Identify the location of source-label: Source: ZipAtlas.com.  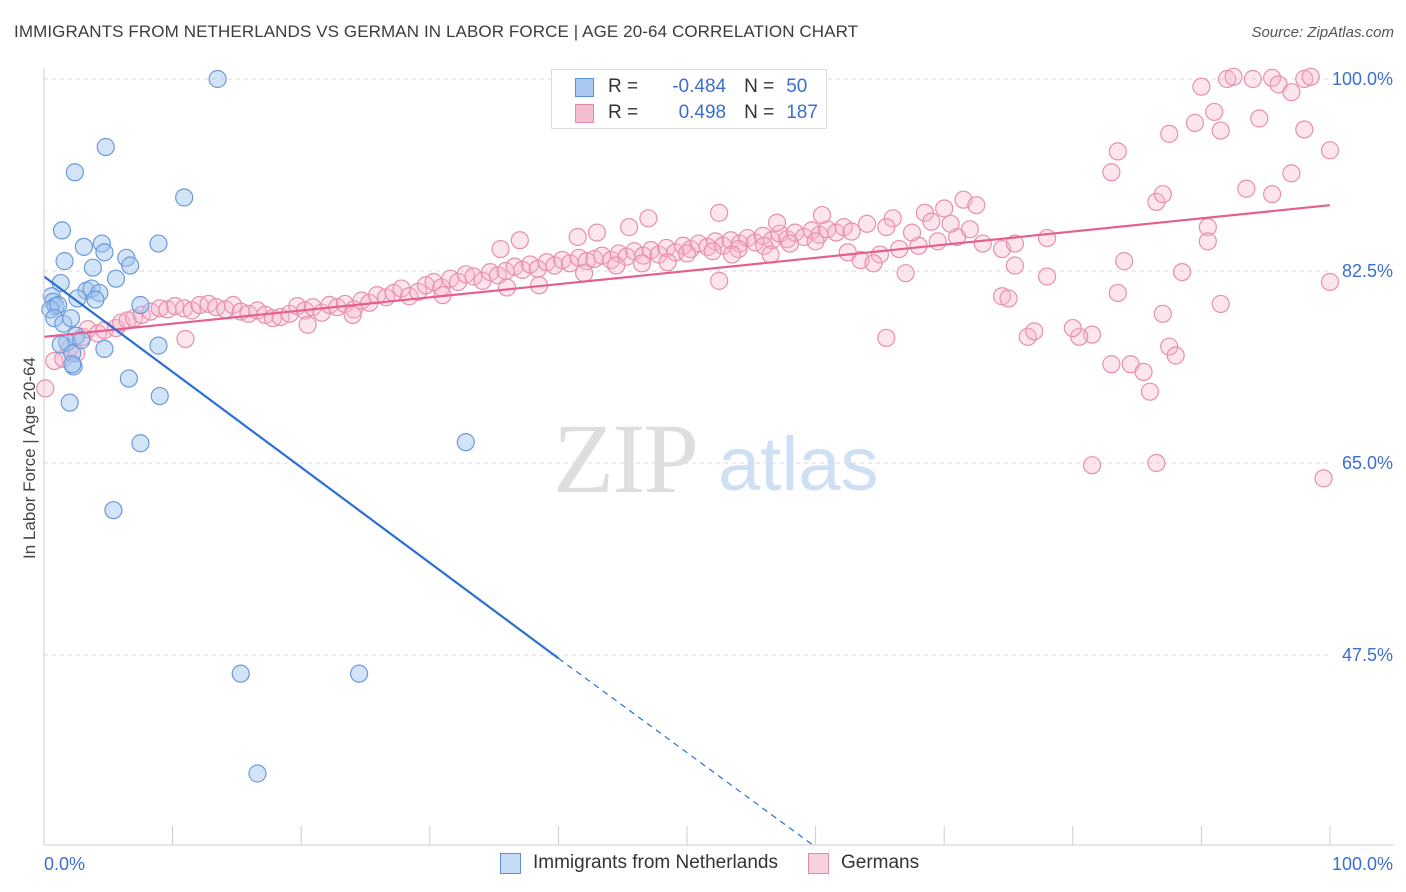
(1322, 32).